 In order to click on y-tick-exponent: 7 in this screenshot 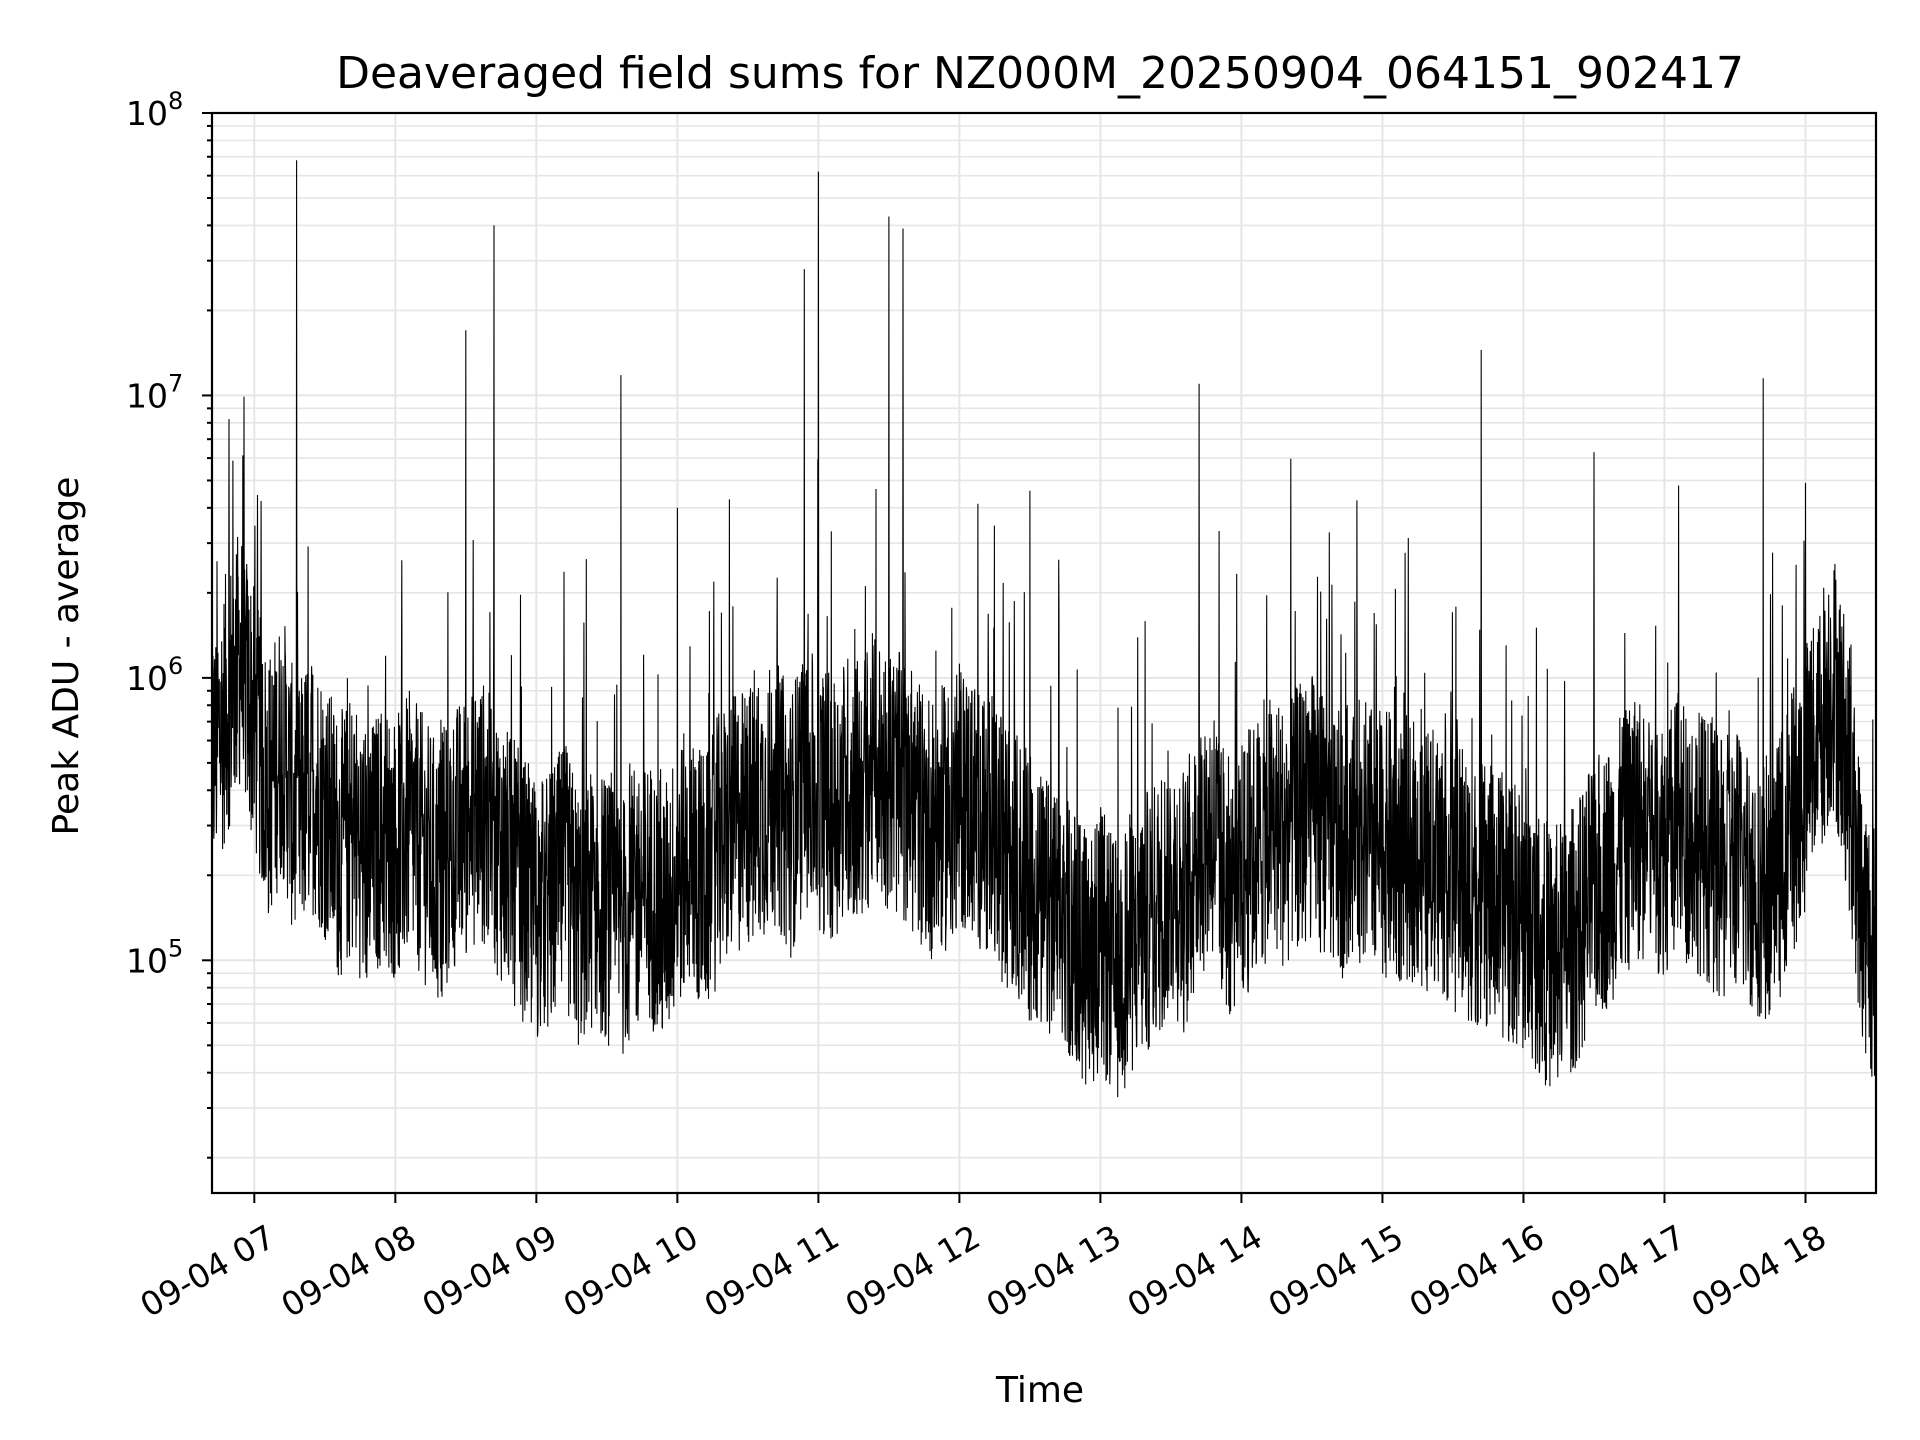, I will do `click(175, 383)`.